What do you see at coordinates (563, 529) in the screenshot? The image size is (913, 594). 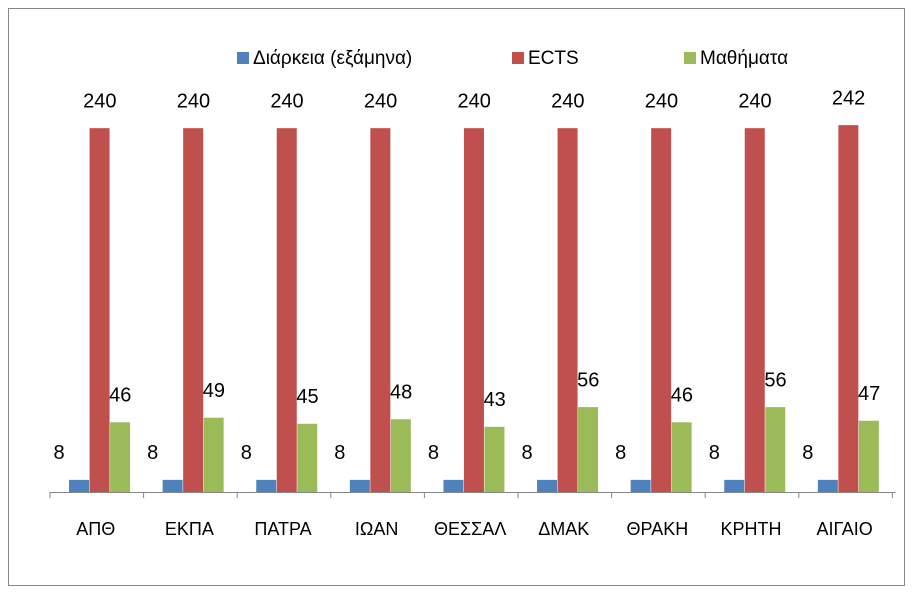 I see `x-tick-label: ΔΜΑΚ` at bounding box center [563, 529].